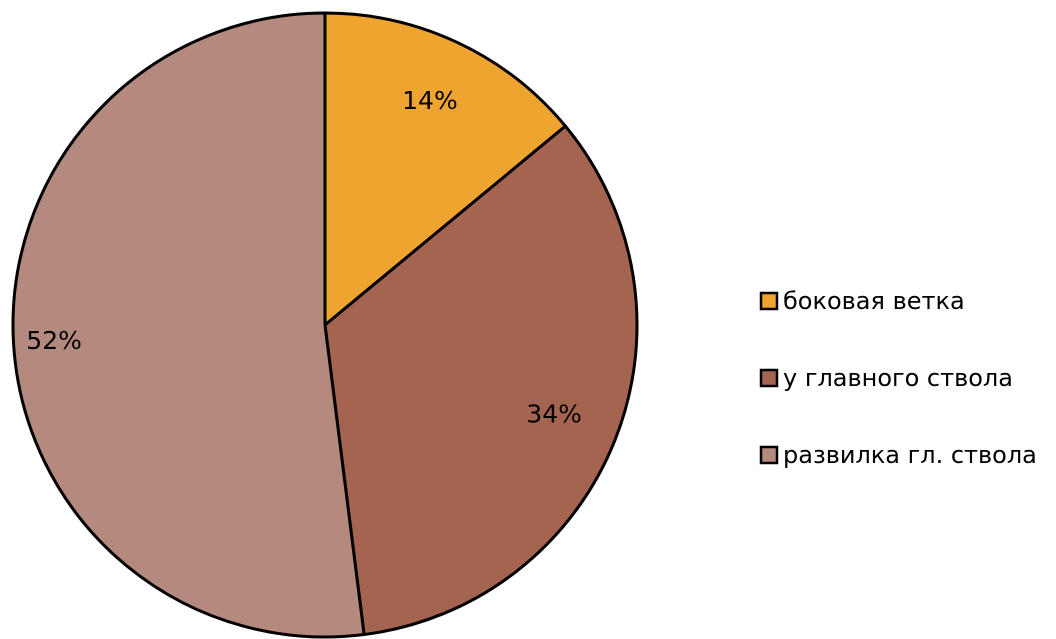  I want to click on pie-slice-label-3: 52%, so click(54, 340).